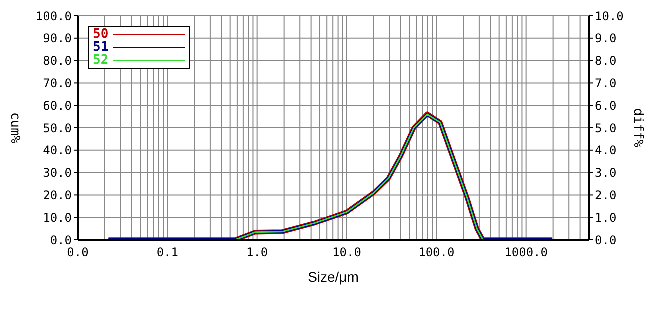  What do you see at coordinates (57, 61) in the screenshot?
I see `y-tick-label: 80.0` at bounding box center [57, 61].